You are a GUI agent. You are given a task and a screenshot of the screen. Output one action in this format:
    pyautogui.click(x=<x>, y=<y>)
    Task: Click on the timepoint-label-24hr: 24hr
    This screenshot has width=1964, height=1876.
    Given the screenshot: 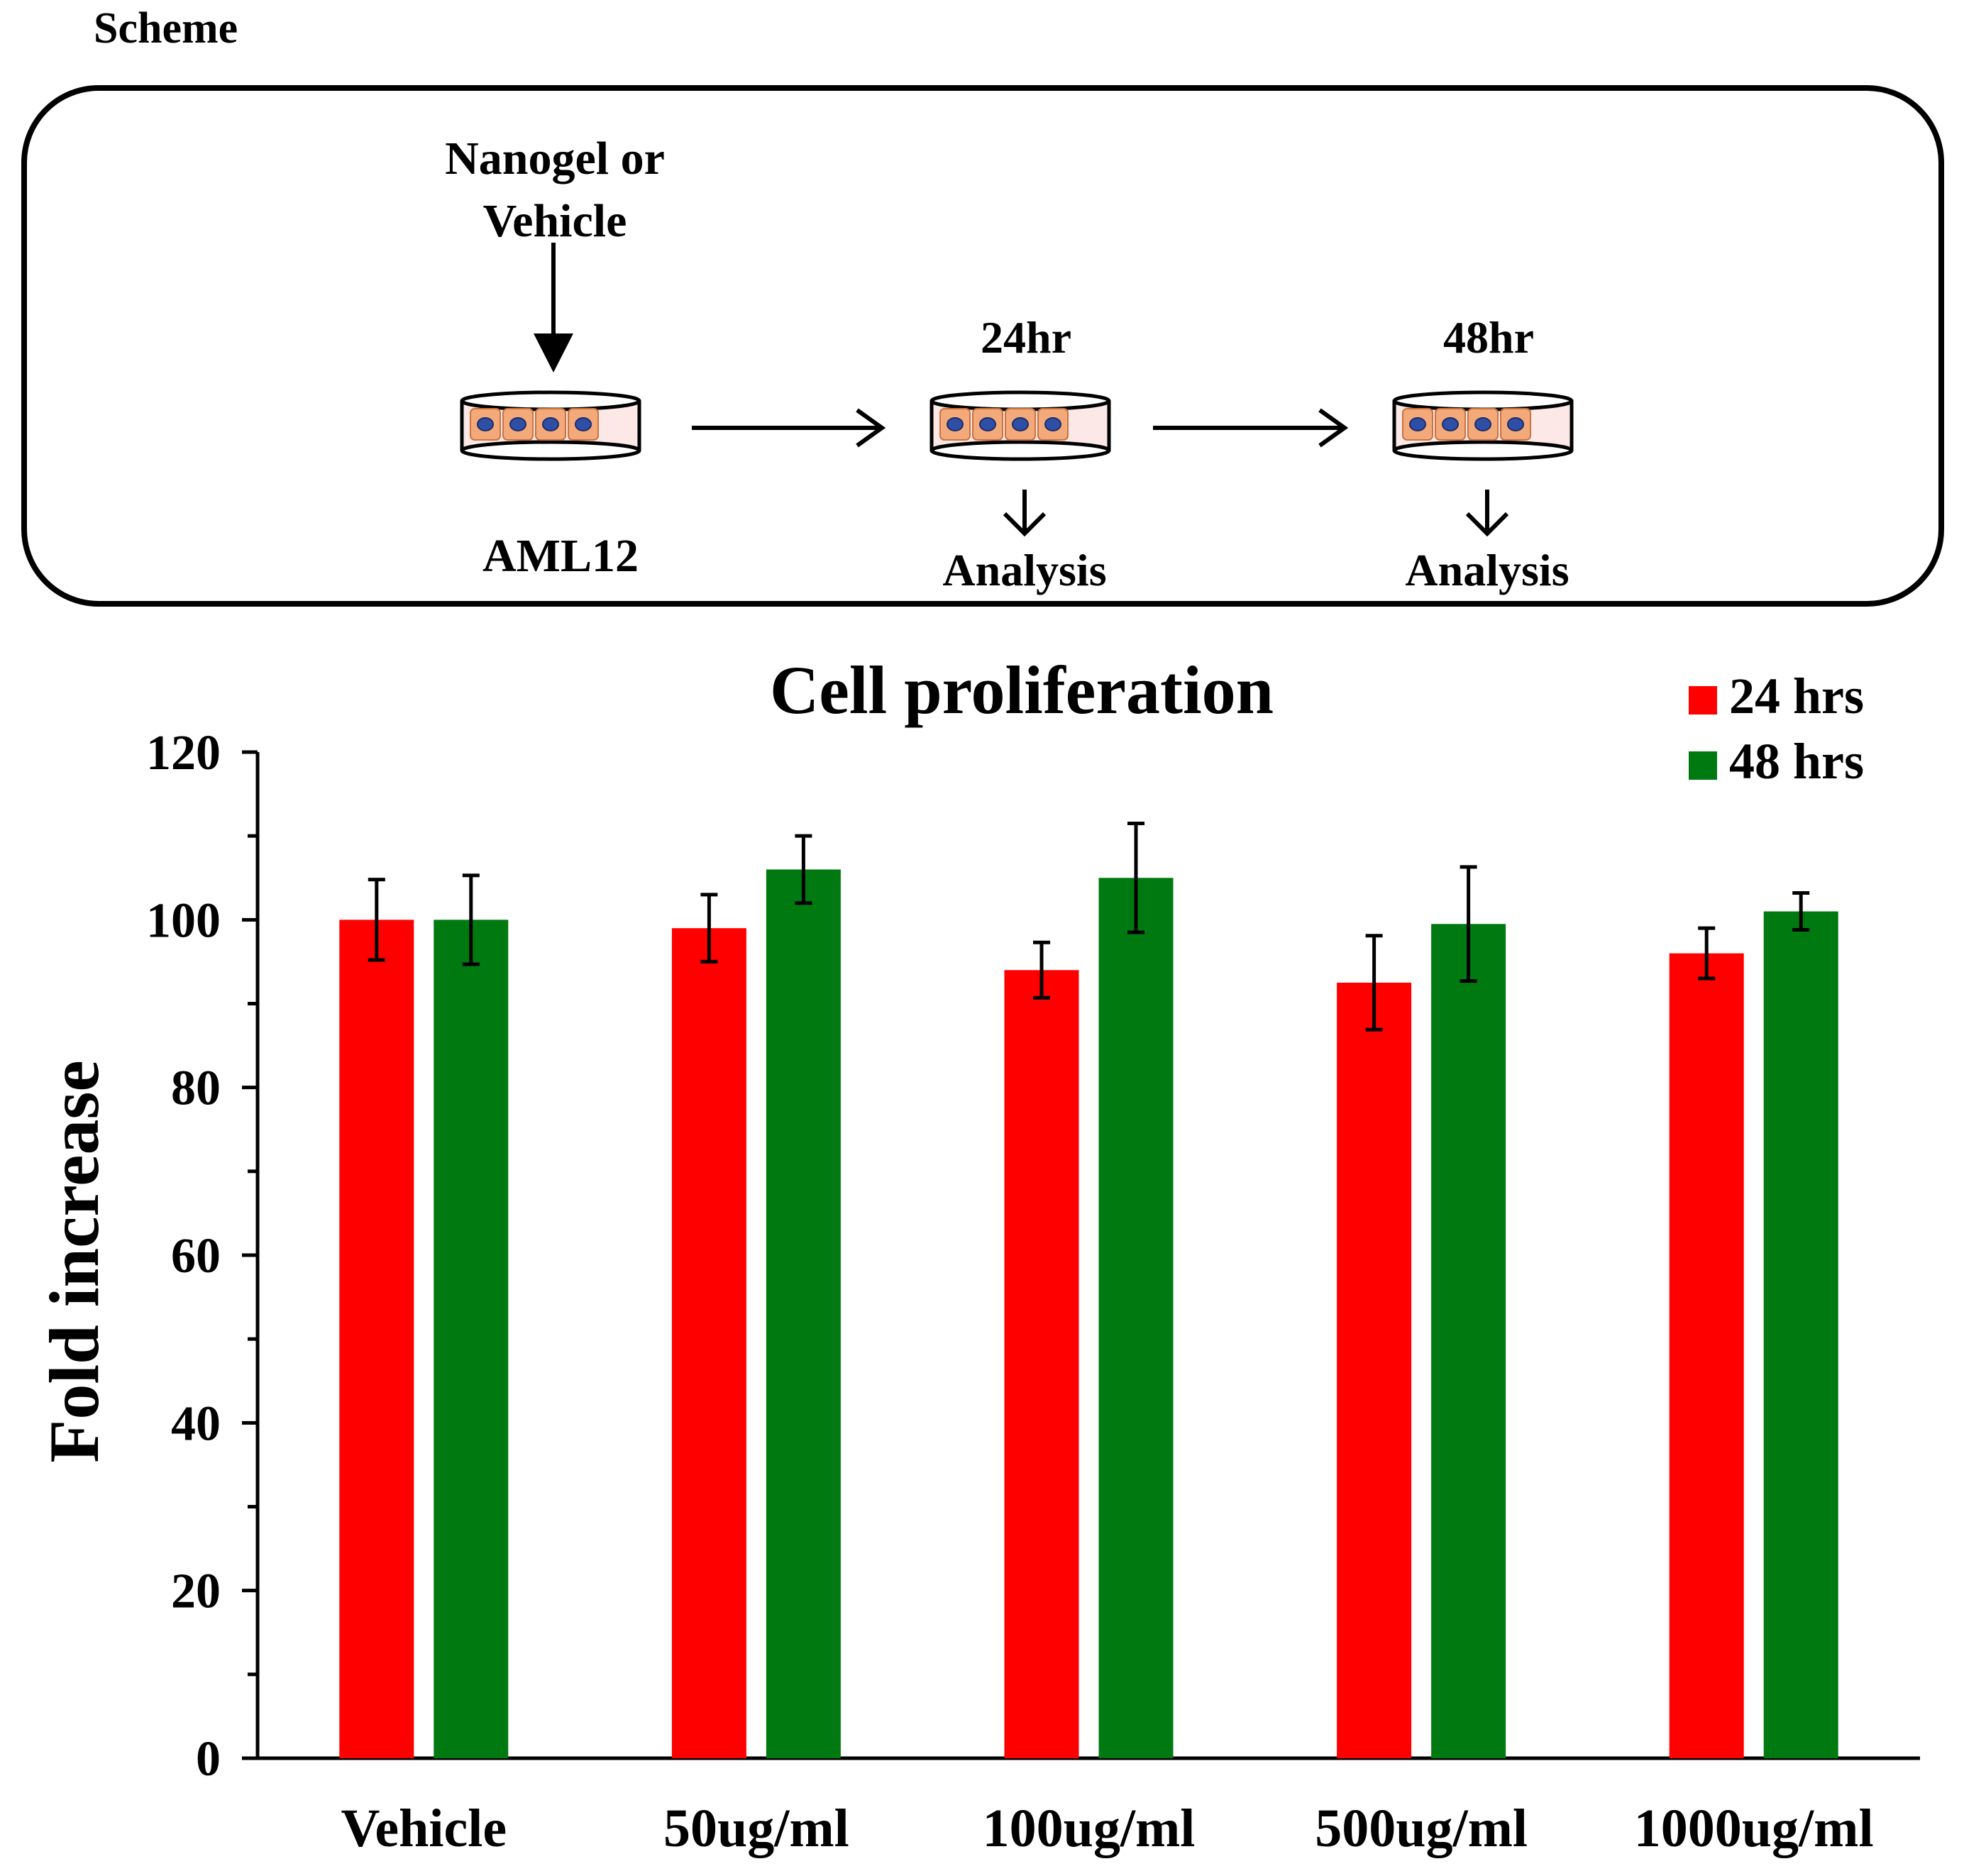 What is the action you would take?
    pyautogui.click(x=1026, y=338)
    